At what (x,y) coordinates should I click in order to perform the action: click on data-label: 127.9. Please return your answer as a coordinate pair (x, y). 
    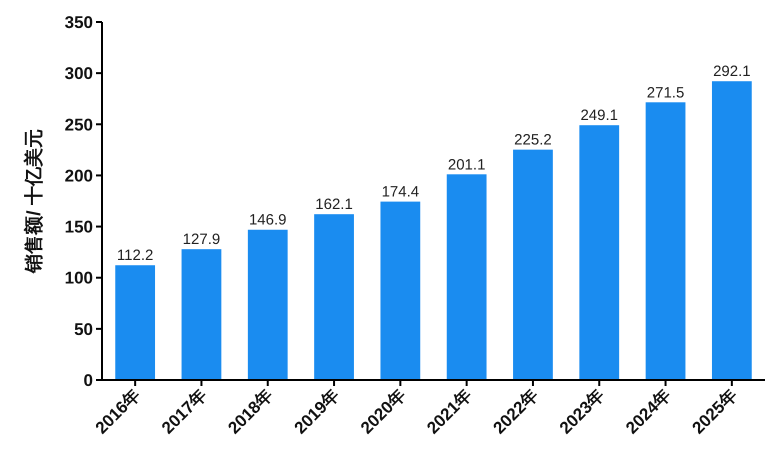
    Looking at the image, I should click on (201, 239).